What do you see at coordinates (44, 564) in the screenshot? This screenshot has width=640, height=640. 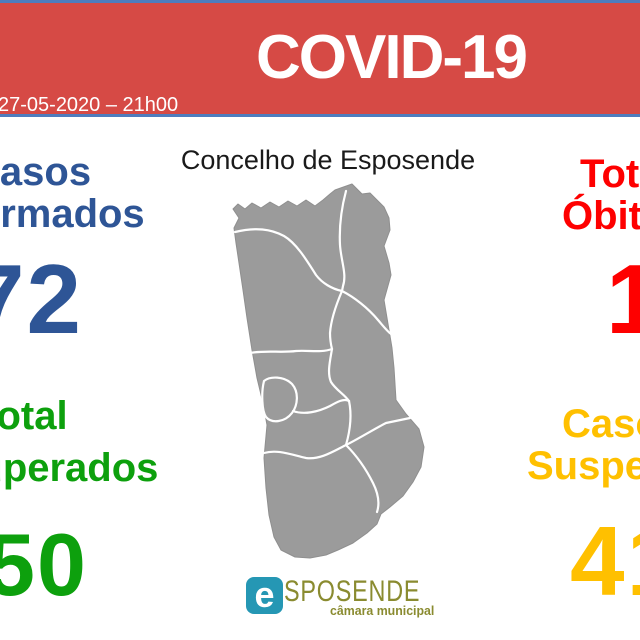 I see `recovered-value: 50` at bounding box center [44, 564].